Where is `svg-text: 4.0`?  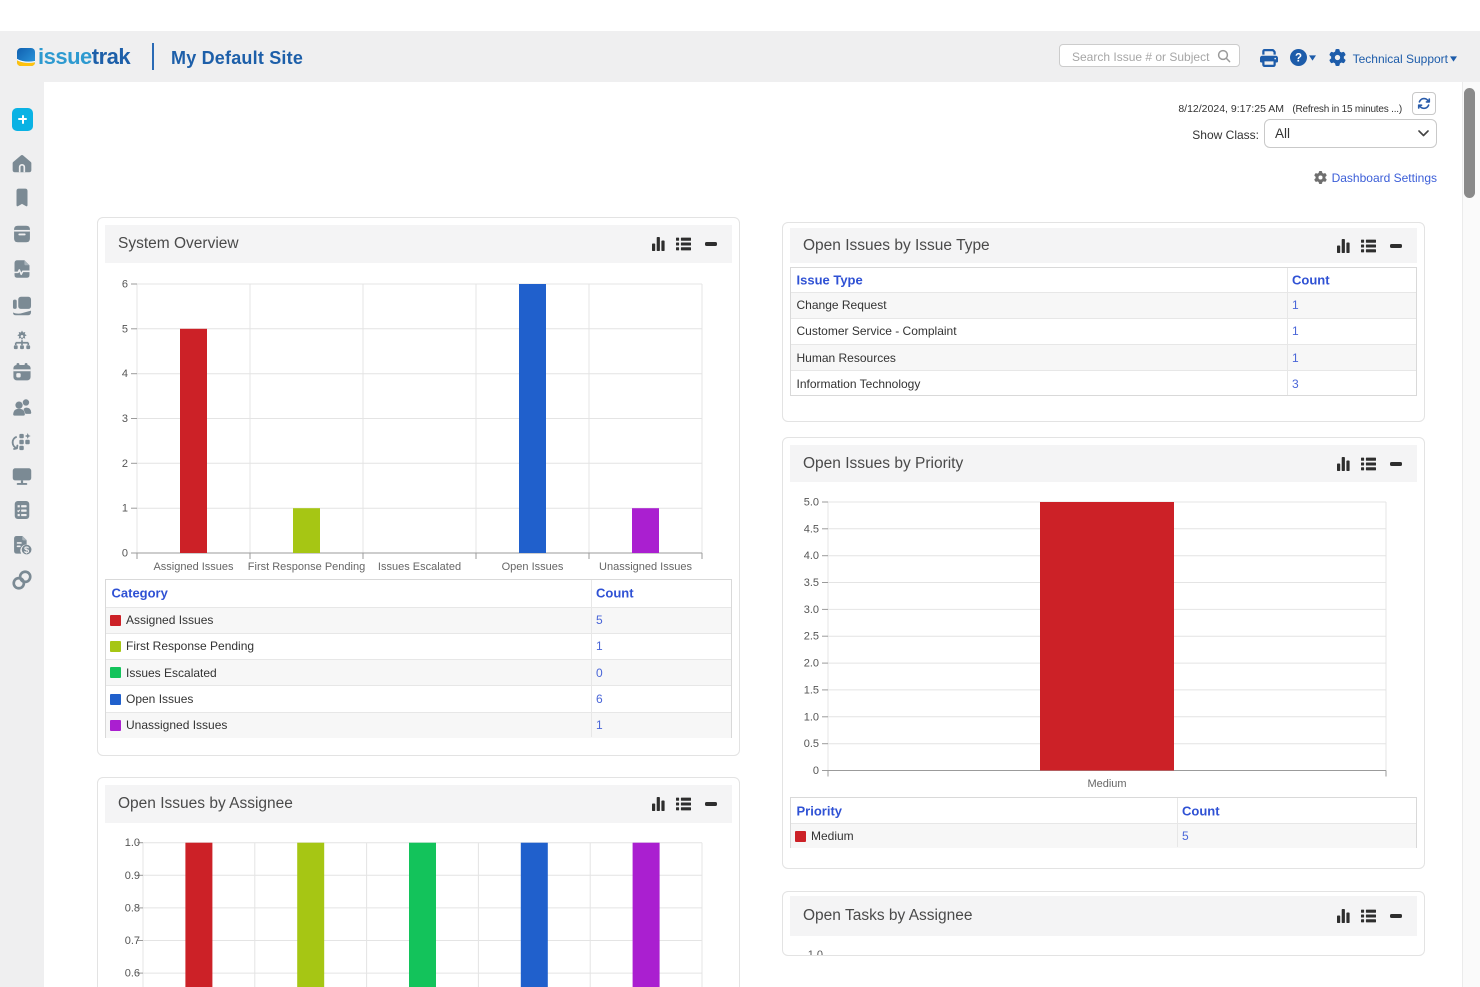 svg-text: 4.0 is located at coordinates (811, 556).